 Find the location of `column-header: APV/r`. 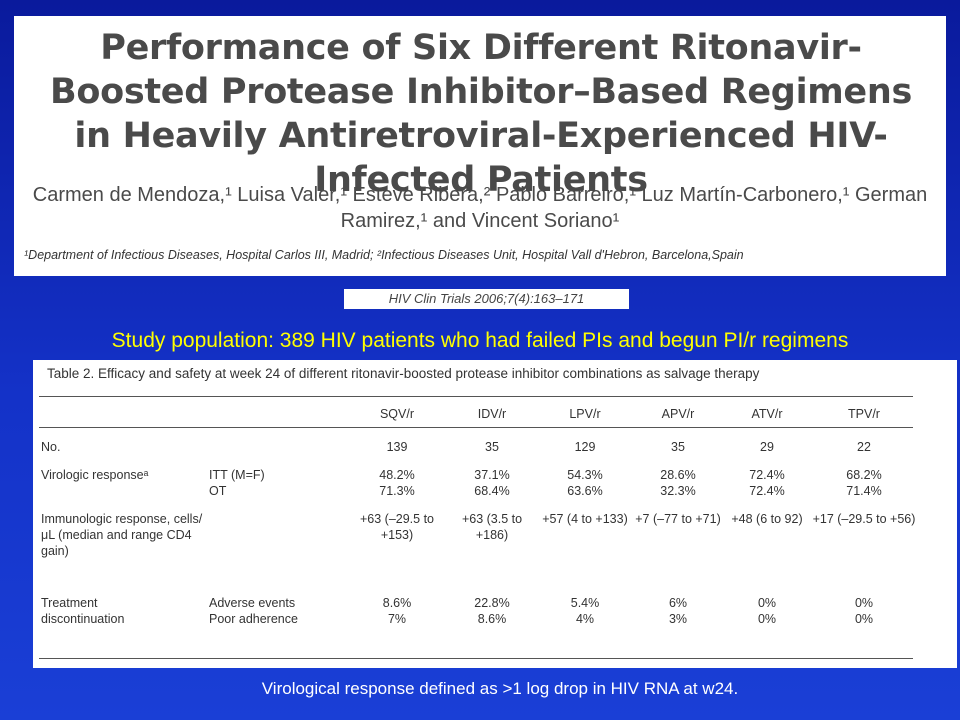

column-header: APV/r is located at coordinates (678, 414).